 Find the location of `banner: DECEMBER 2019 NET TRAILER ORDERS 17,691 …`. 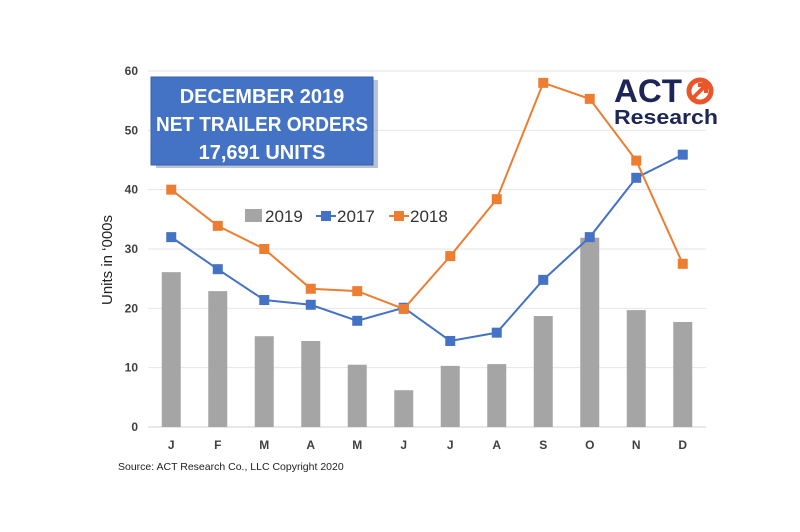

banner: DECEMBER 2019 NET TRAILER ORDERS 17,691 … is located at coordinates (264, 122).